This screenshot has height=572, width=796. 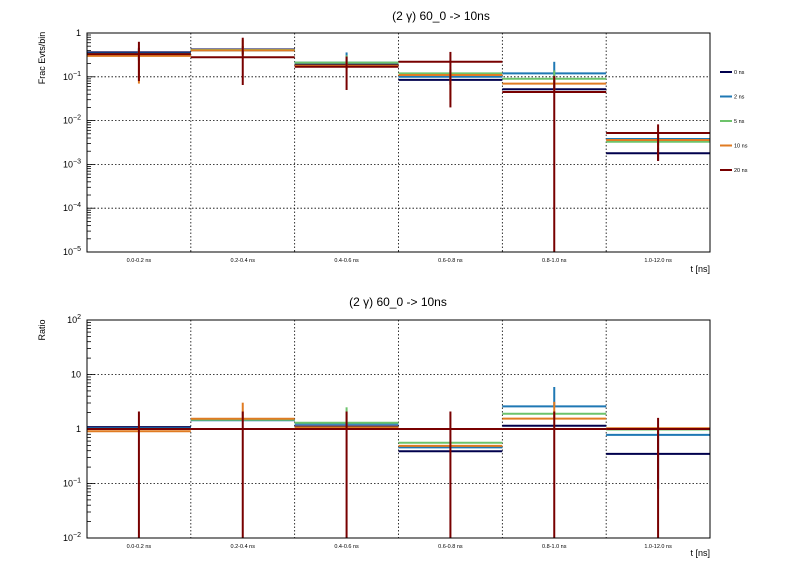 What do you see at coordinates (139, 547) in the screenshot?
I see `bottom-x-tick-label: 0.0-0.2 ns` at bounding box center [139, 547].